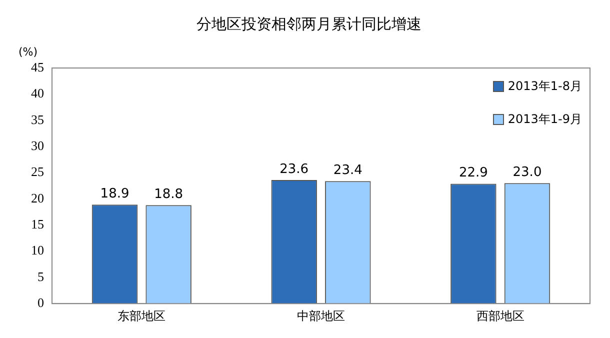 This screenshot has height=338, width=610. I want to click on data-label: 18.8, so click(169, 194).